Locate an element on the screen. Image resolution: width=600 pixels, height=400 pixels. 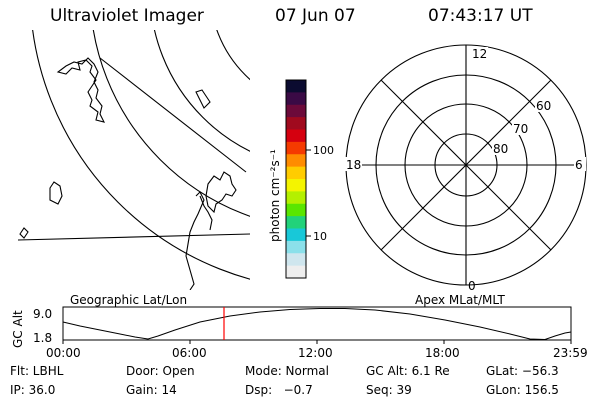
date-label: 07 Jun 07 is located at coordinates (315, 16).